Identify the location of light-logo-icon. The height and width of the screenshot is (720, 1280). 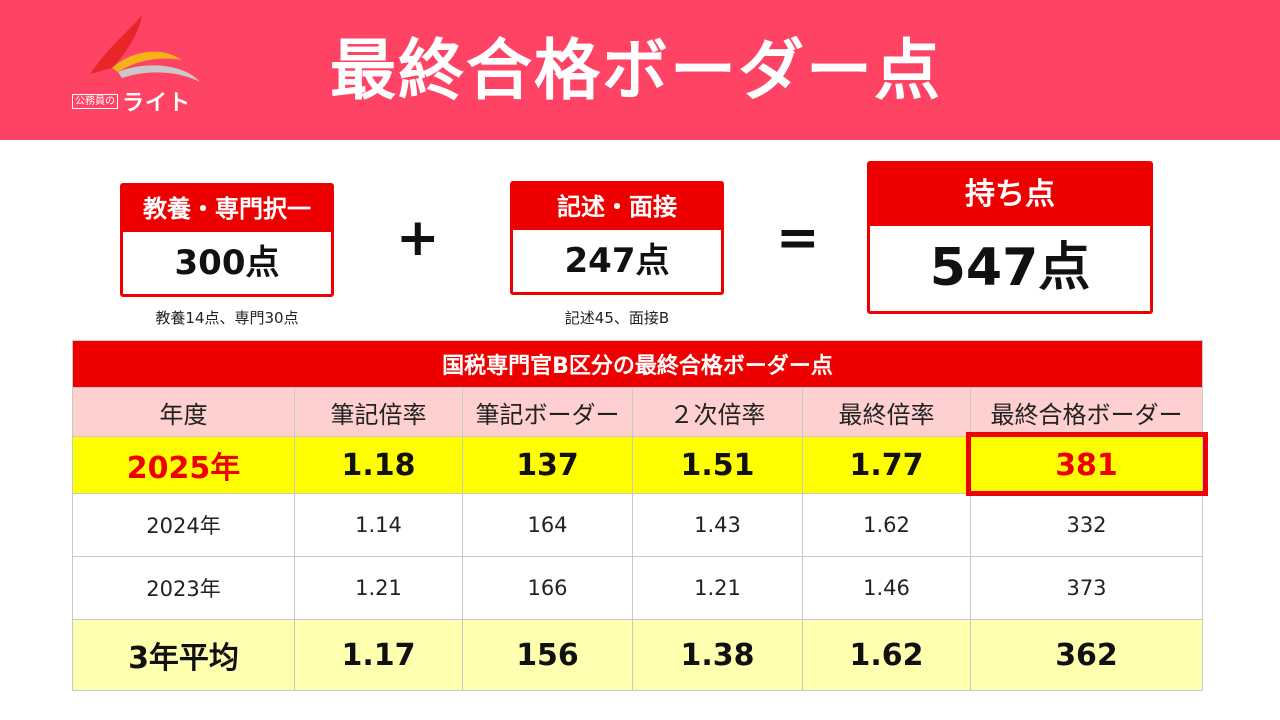
(145, 48).